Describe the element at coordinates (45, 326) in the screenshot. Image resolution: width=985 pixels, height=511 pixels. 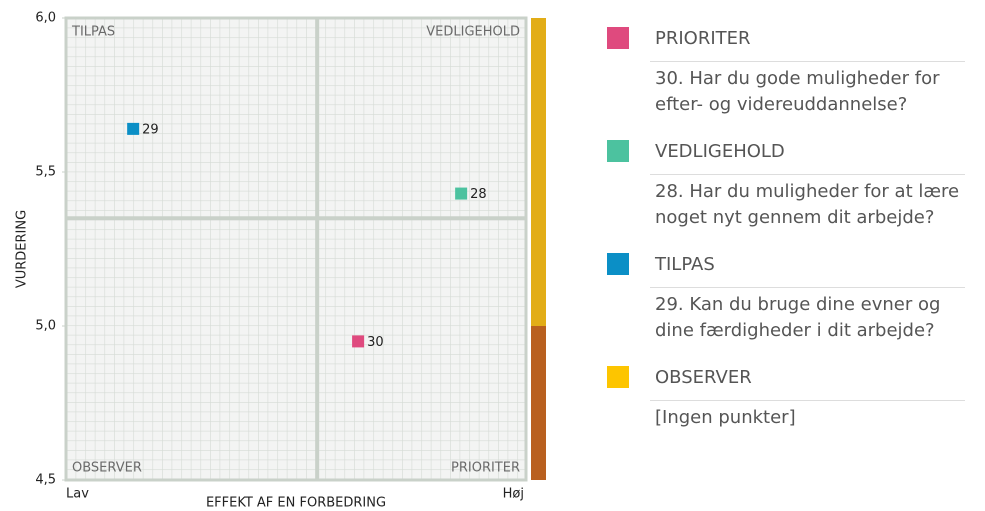
I see `y-tick-label: 5,0` at that location.